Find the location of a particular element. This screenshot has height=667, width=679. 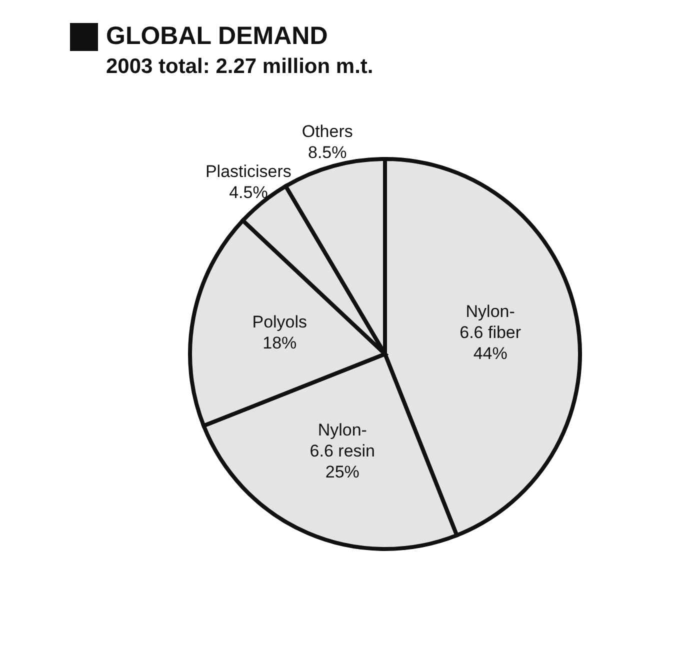

data-label: 8.5% is located at coordinates (327, 152).